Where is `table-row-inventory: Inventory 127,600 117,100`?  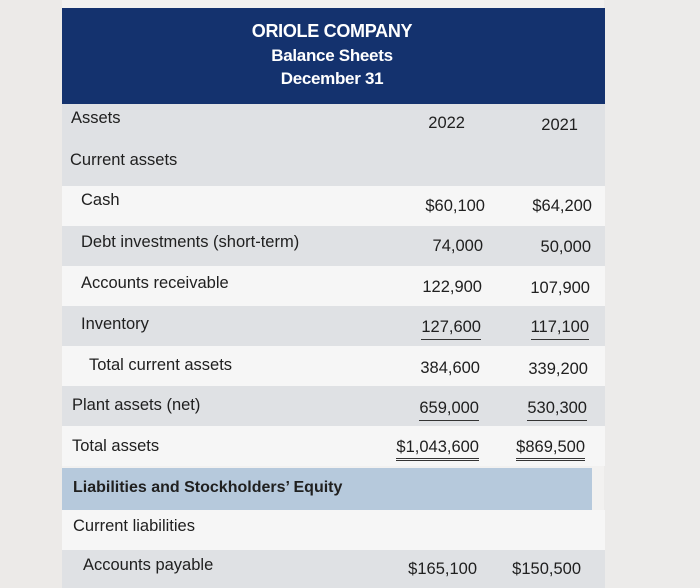 table-row-inventory: Inventory 127,600 117,100 is located at coordinates (333, 326).